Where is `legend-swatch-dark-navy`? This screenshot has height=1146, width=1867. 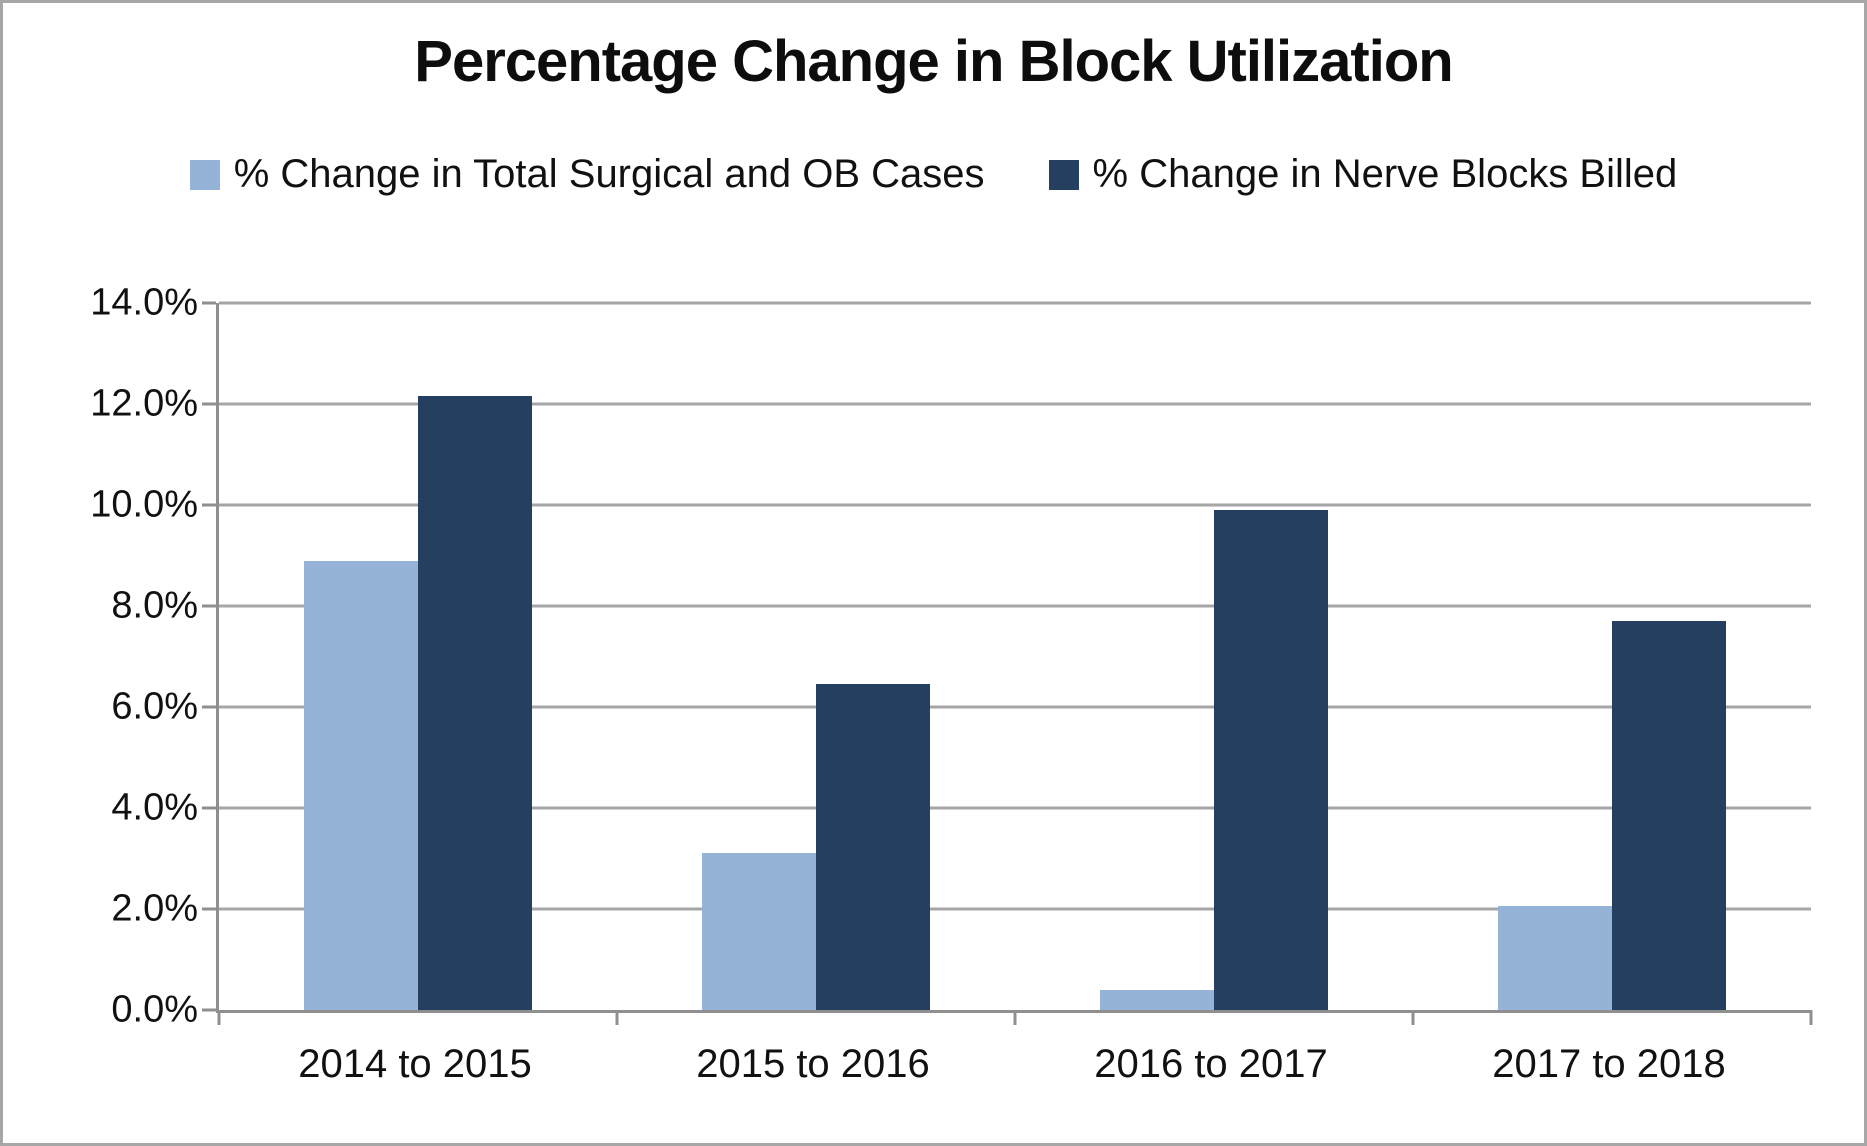
legend-swatch-dark-navy is located at coordinates (1063, 174).